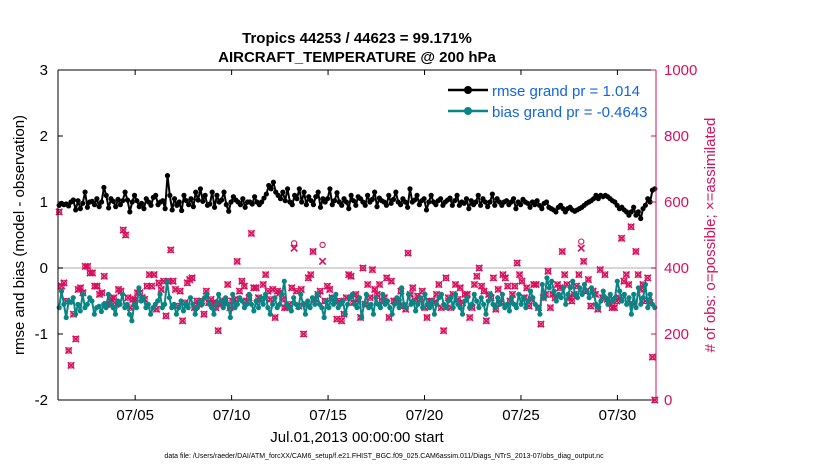 This screenshot has width=830, height=470. I want to click on right-y-tick-label: 800, so click(676, 136).